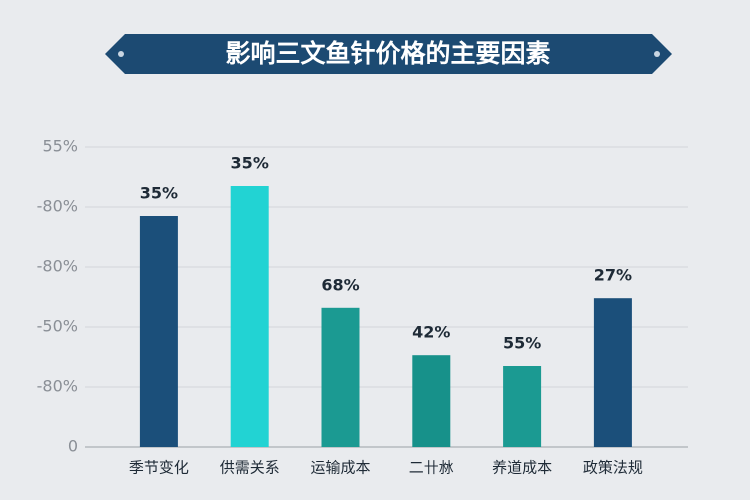  Describe the element at coordinates (73, 446) in the screenshot. I see `y-tick-label: 0` at that location.